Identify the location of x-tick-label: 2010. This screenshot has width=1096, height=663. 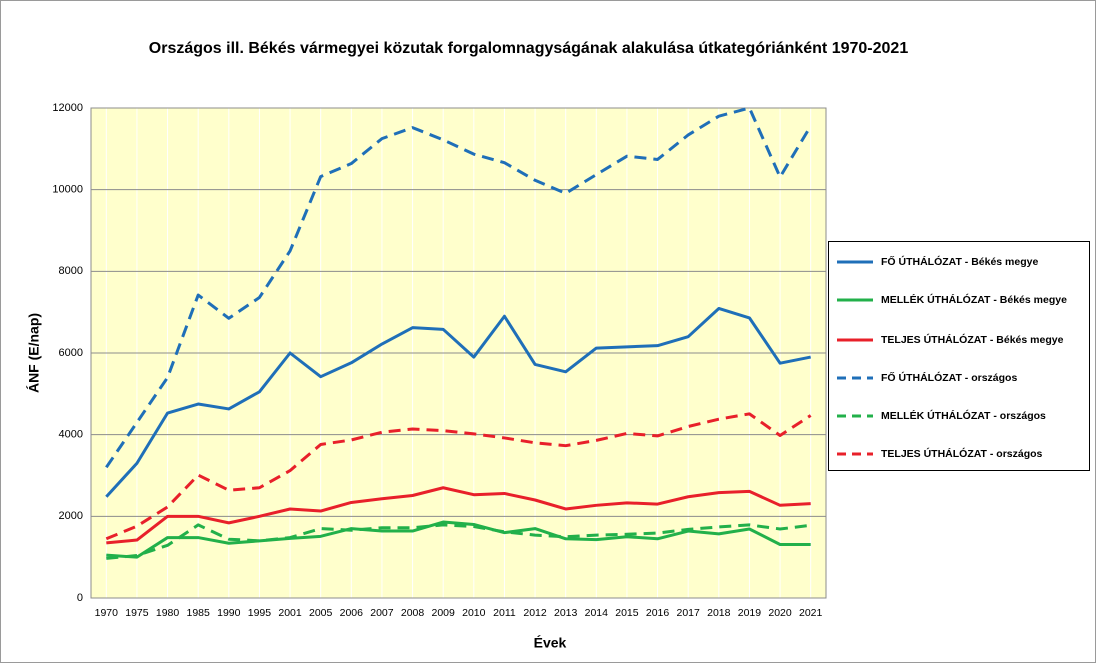
(474, 613).